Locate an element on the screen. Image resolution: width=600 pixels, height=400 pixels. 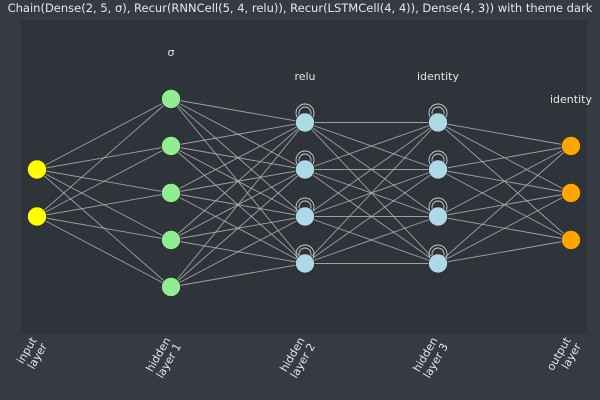
activation-label-output: identity is located at coordinates (571, 99).